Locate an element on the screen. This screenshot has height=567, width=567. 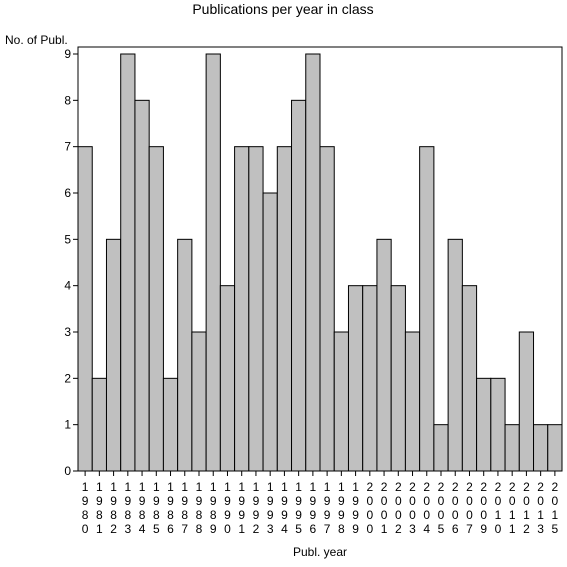
bar-1982 is located at coordinates (113, 355).